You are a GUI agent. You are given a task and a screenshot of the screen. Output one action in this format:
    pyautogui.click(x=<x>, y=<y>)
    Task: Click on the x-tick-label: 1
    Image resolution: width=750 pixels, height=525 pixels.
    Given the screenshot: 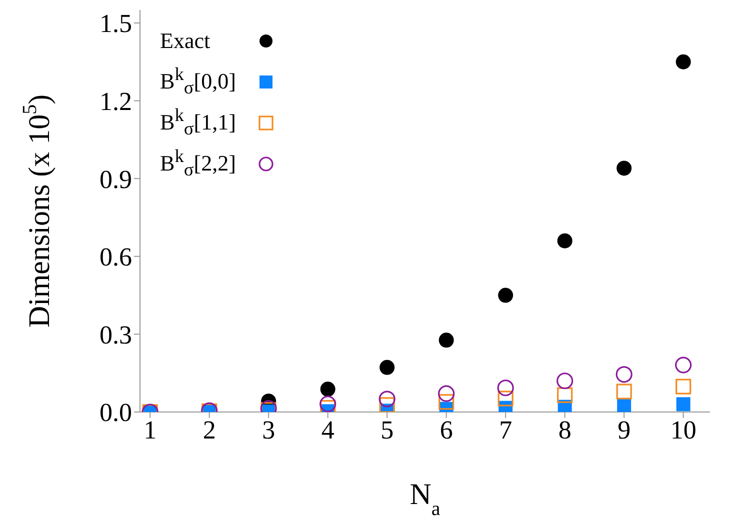 What is the action you would take?
    pyautogui.click(x=150, y=429)
    